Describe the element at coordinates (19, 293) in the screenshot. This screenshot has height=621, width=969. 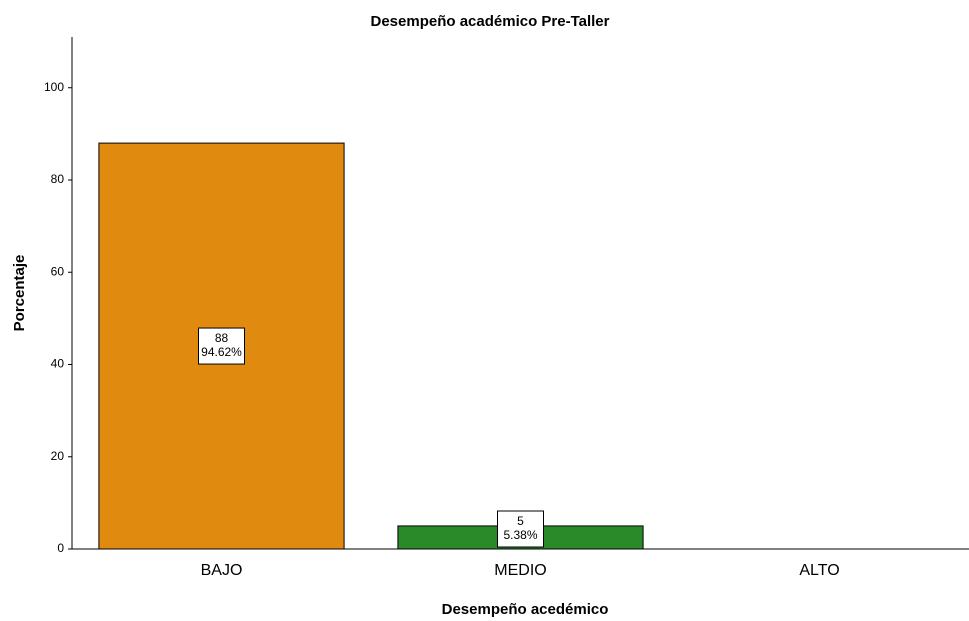
I see `y-axis-label: Porcentaje` at that location.